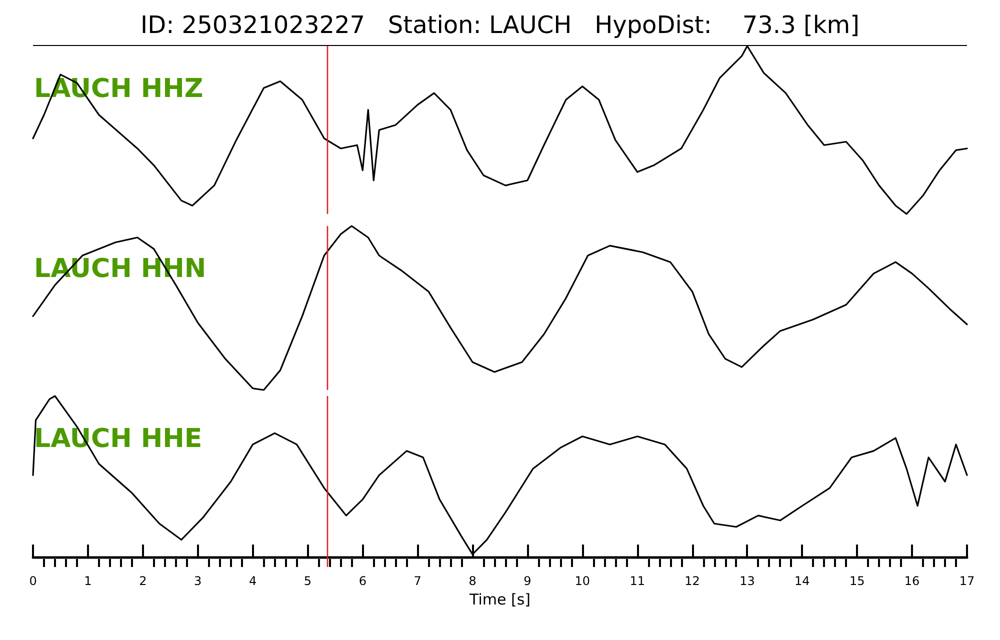 Image resolution: width=1000 pixels, height=640 pixels. Describe the element at coordinates (88, 581) in the screenshot. I see `x-tick-label: 1` at that location.